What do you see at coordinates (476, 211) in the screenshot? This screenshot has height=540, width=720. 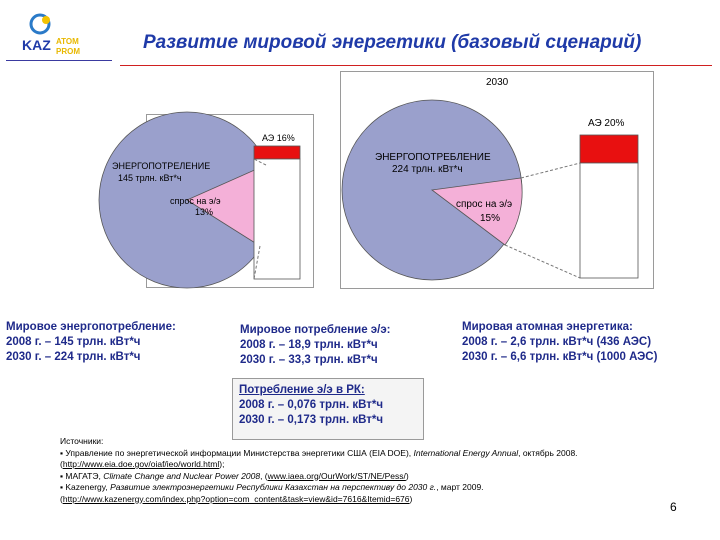 I see `chart-2030-slice` at bounding box center [476, 211].